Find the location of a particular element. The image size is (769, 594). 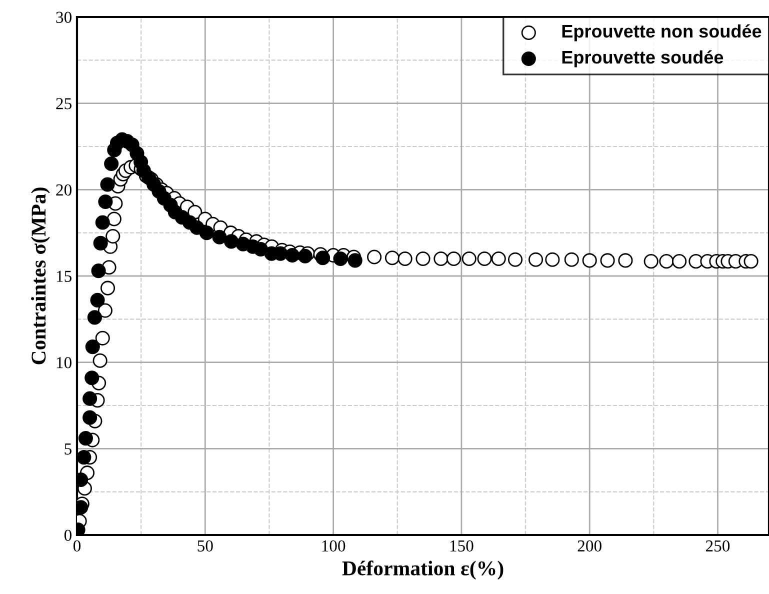

y-tick-label: 20 is located at coordinates (64, 190).